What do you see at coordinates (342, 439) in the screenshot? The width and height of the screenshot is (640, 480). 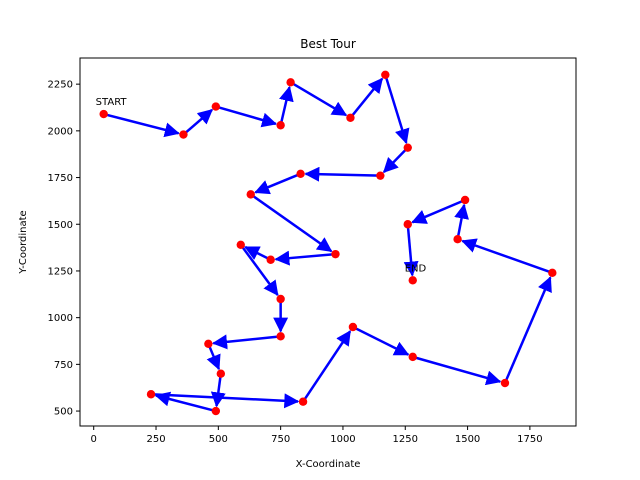 I see `x-tick-label: 1000` at bounding box center [342, 439].